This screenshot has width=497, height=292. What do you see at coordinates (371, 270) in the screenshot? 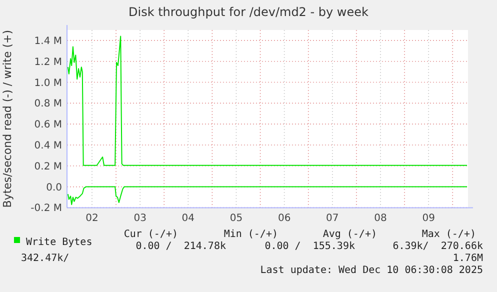
I see `text: Last update: Wed Dec 10 06:30:08 2025` at bounding box center [371, 270].